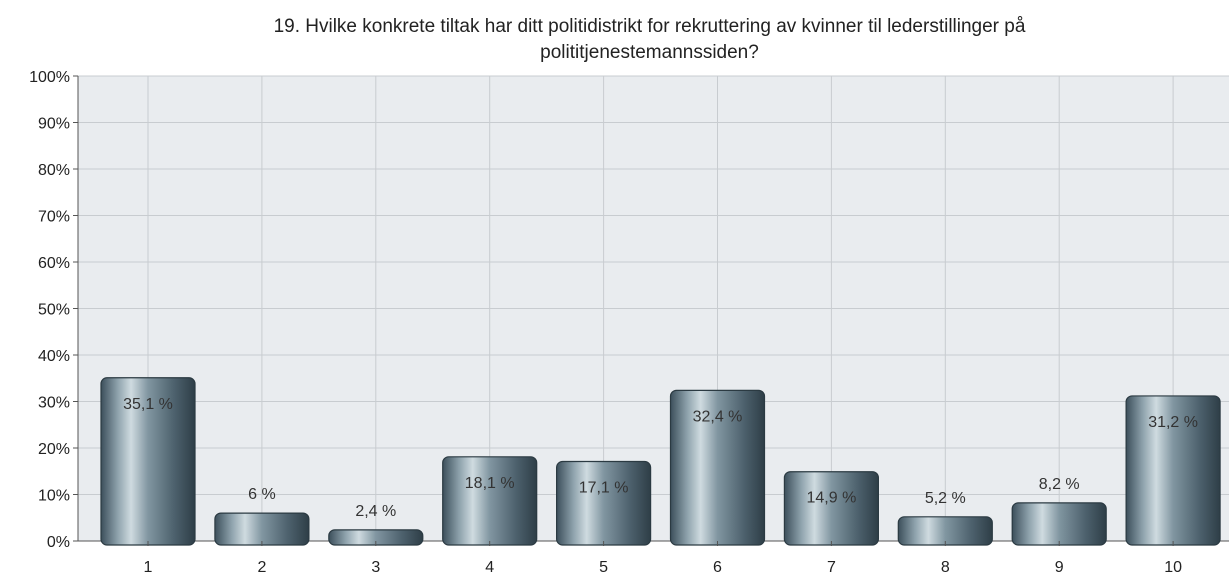  Describe the element at coordinates (54, 124) in the screenshot. I see `y-tick-label: 90%` at that location.